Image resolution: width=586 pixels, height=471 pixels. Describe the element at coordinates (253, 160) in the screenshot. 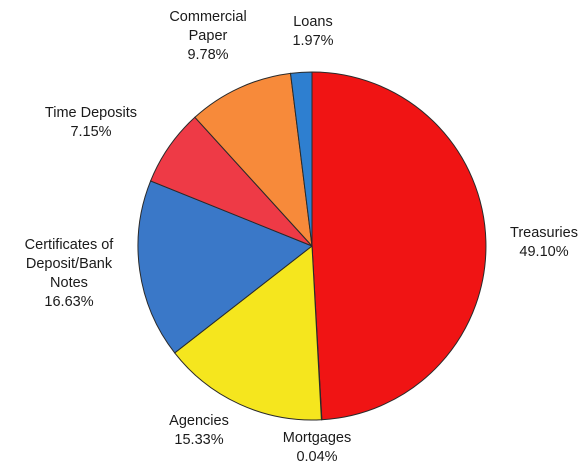

I see `slice-commercial-paper` at that location.